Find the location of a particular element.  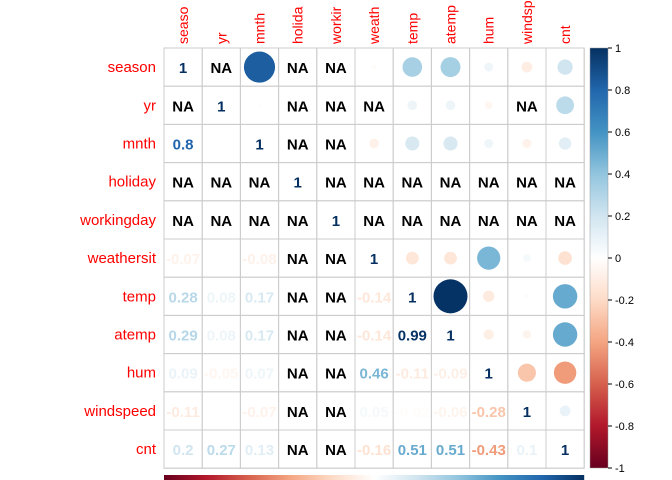

grid-cell is located at coordinates (565, 449).